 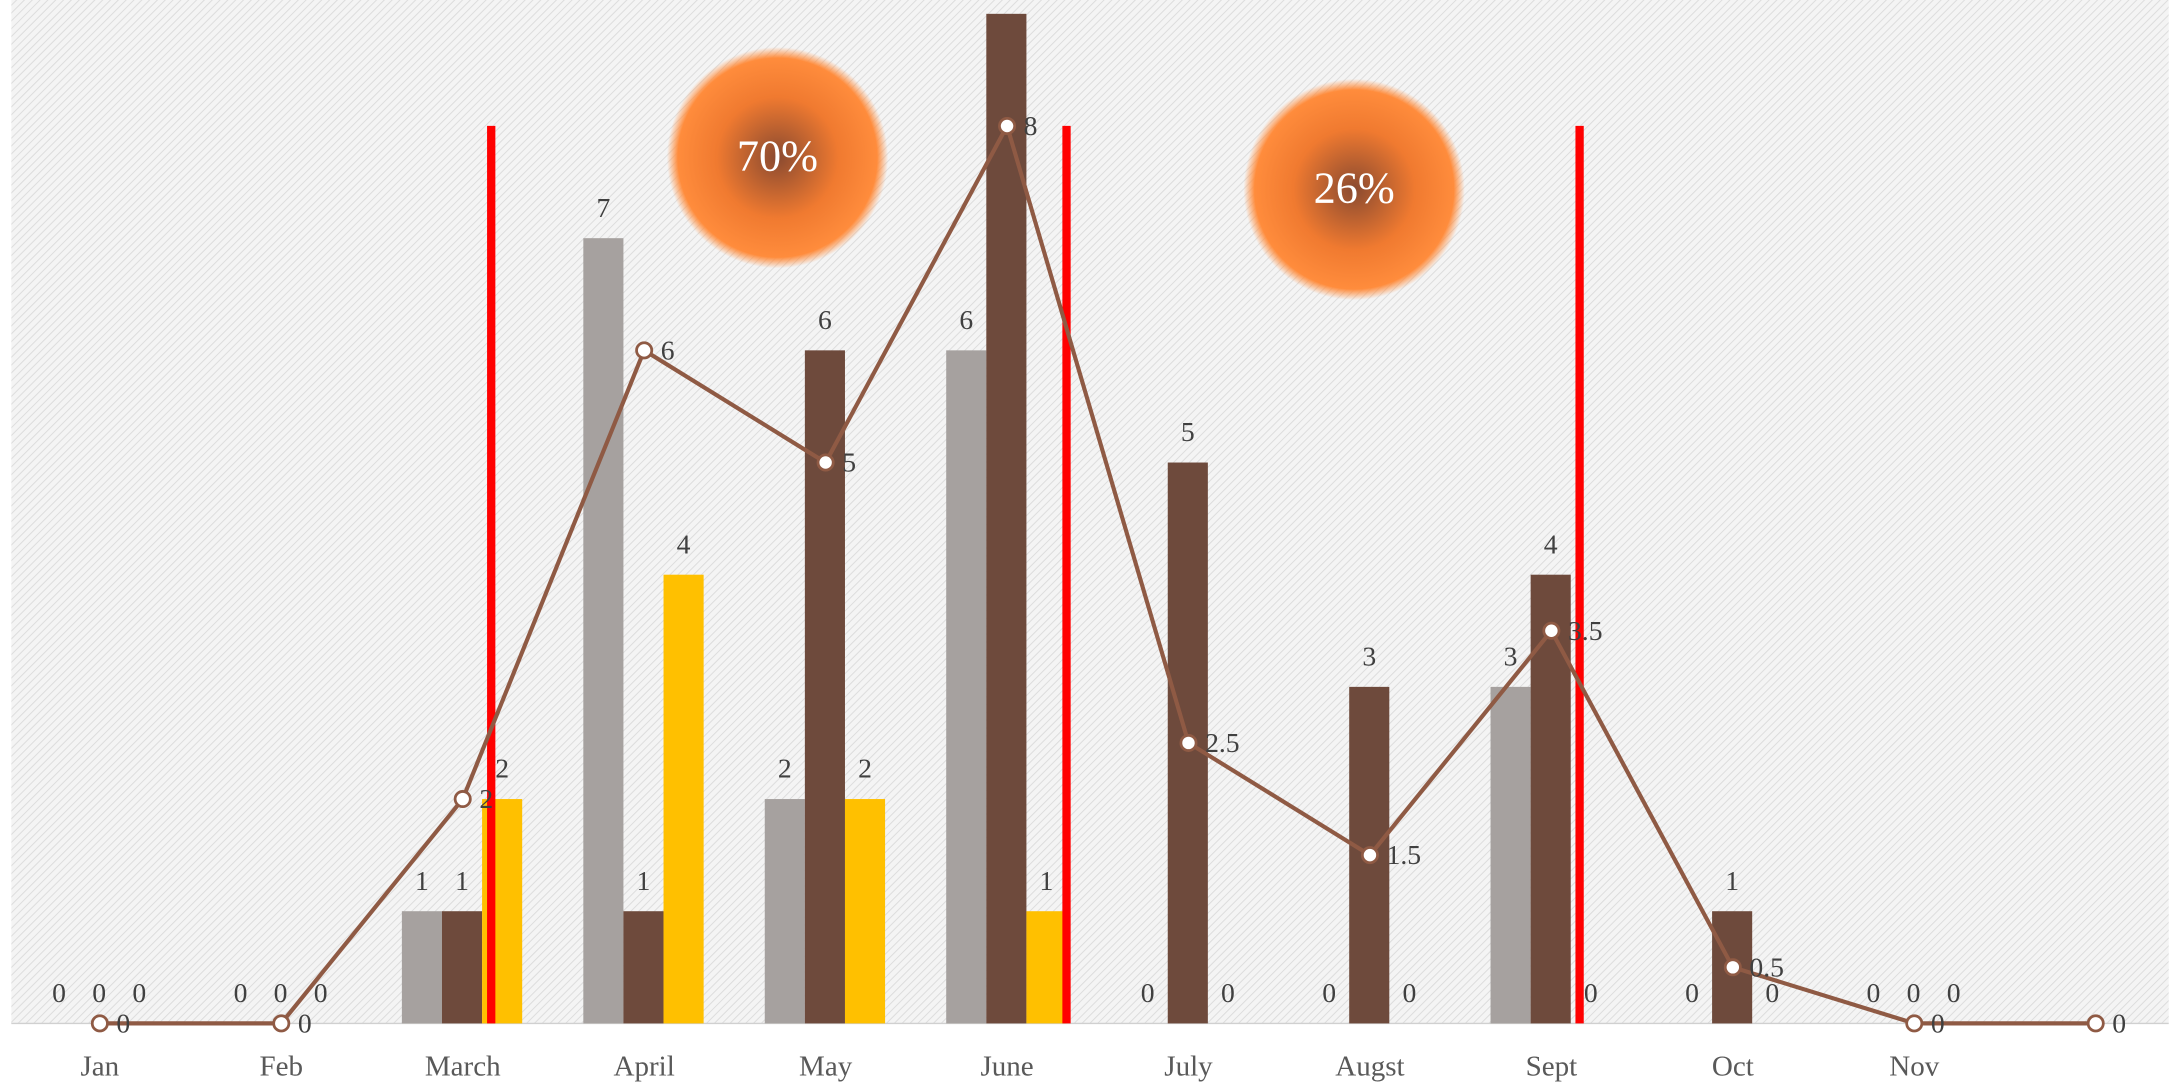 What do you see at coordinates (1733, 1067) in the screenshot?
I see `x-tick-label: Oct` at bounding box center [1733, 1067].